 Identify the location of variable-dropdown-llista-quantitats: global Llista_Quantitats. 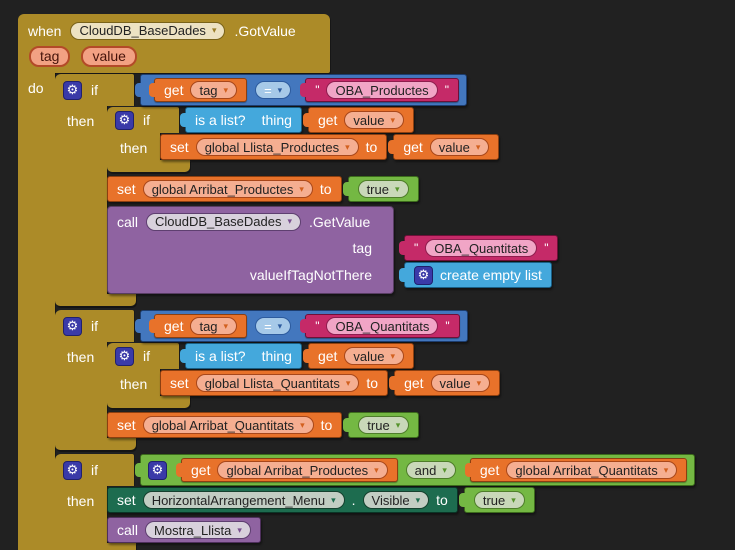
(277, 383).